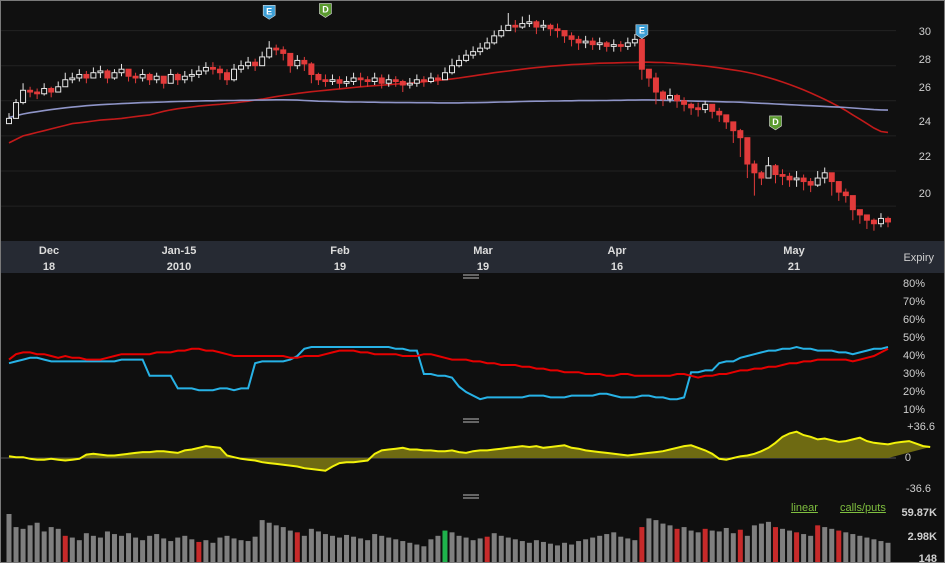 The height and width of the screenshot is (563, 945). What do you see at coordinates (928, 557) in the screenshot?
I see `volume-tick: 148` at bounding box center [928, 557].